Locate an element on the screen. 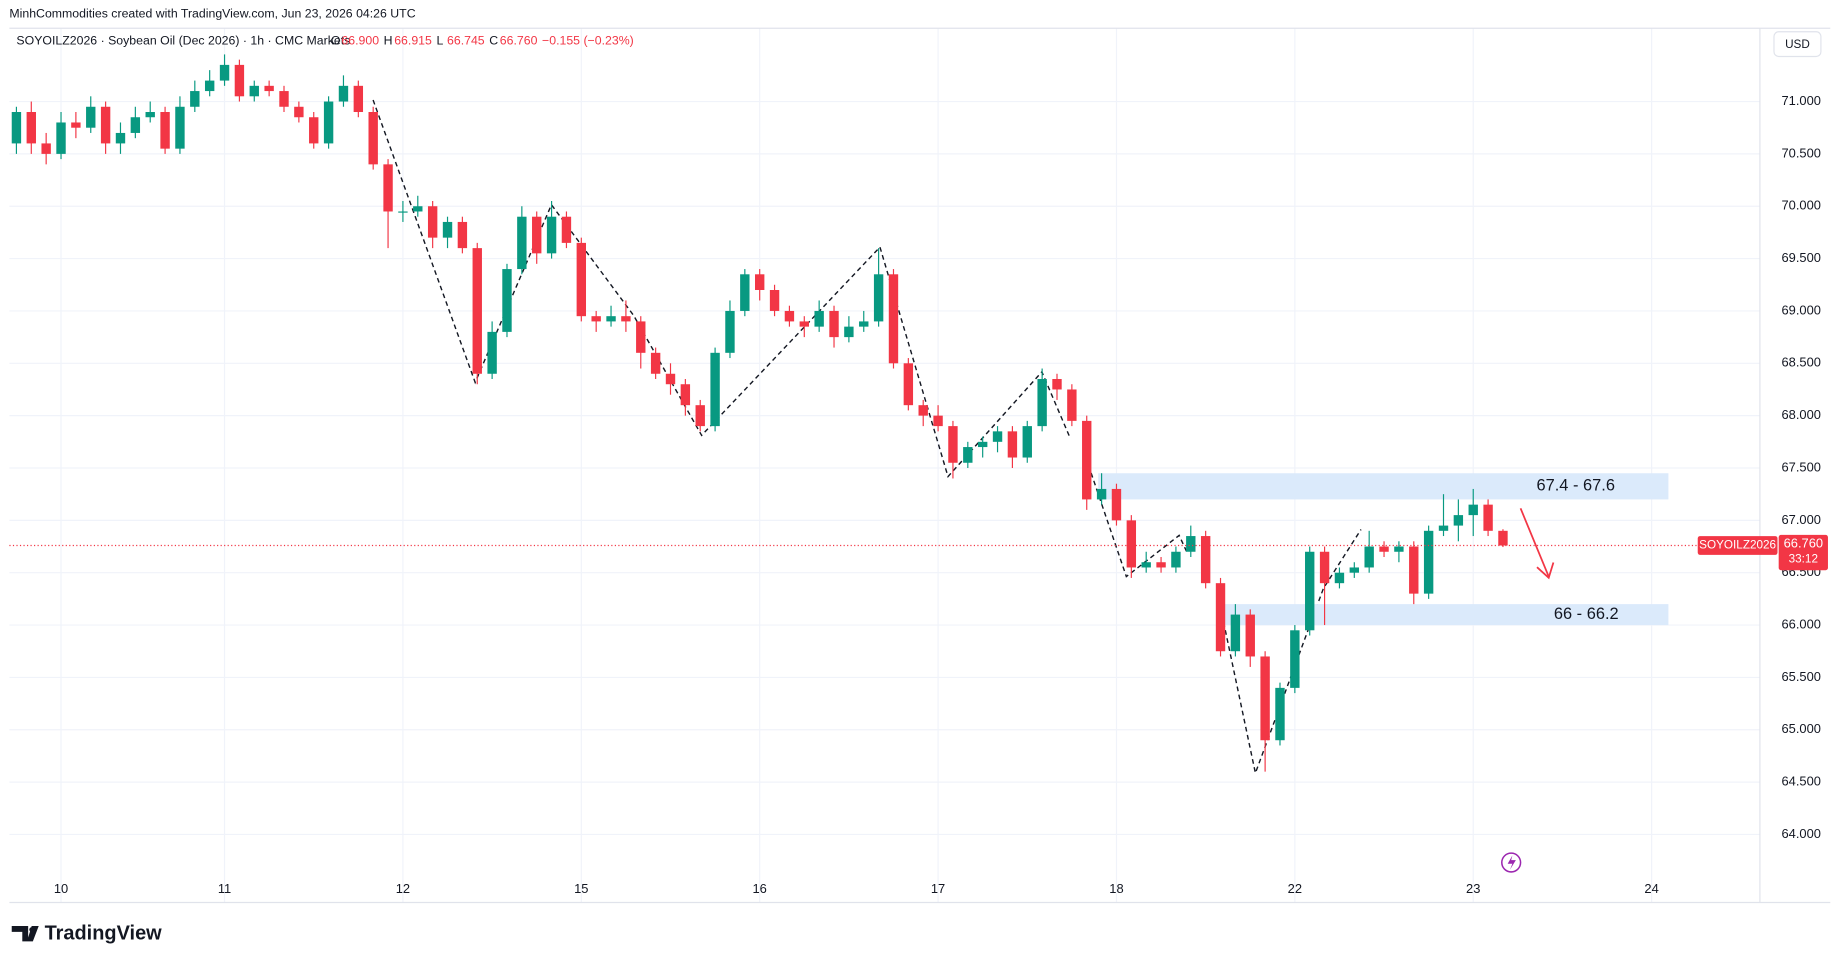 The height and width of the screenshot is (959, 1835). currency-button is located at coordinates (1797, 44).